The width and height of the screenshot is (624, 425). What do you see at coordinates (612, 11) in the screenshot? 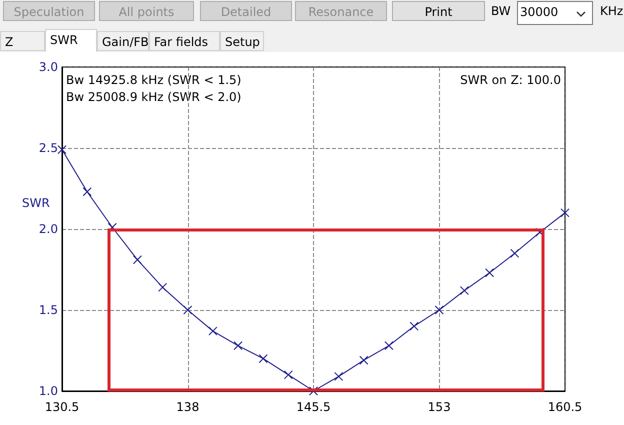
I see `text: KHz` at bounding box center [612, 11].